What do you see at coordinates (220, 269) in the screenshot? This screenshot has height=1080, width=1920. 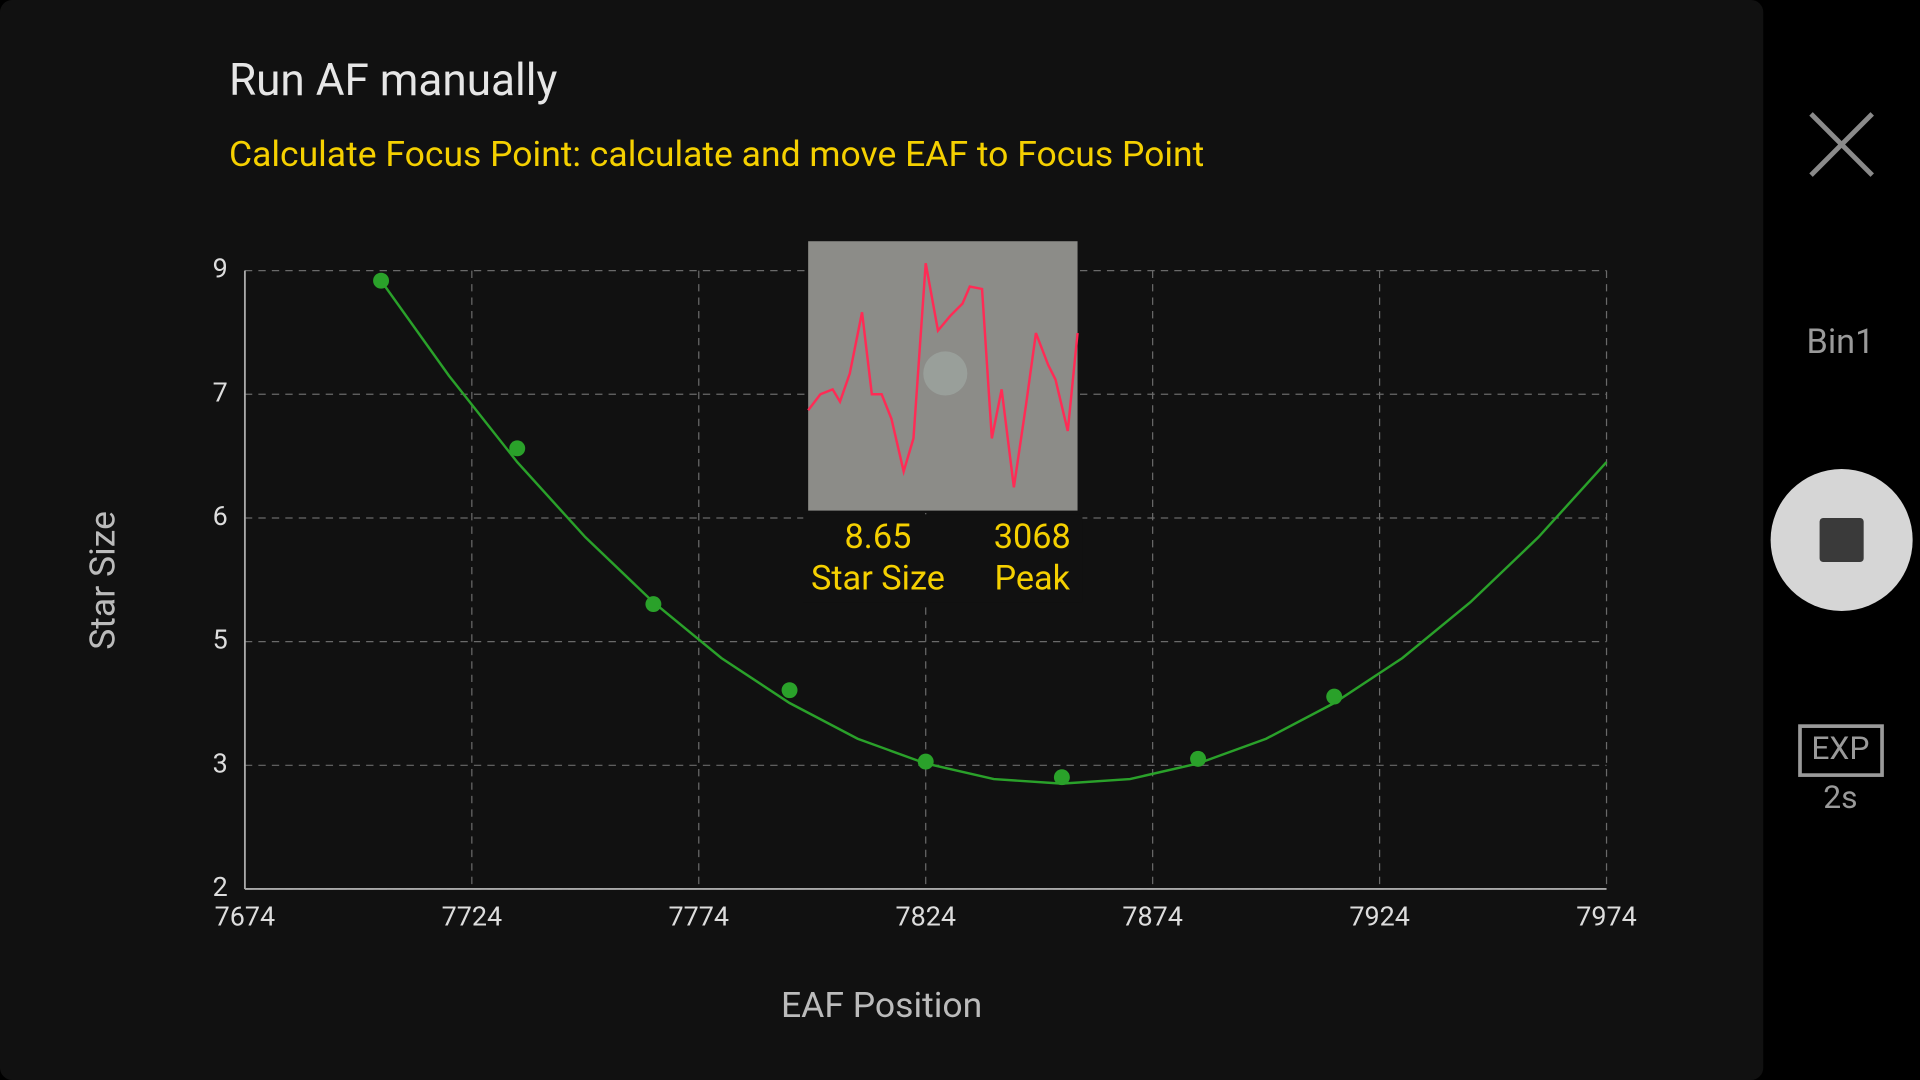 I see `y-tick-label: 9` at bounding box center [220, 269].